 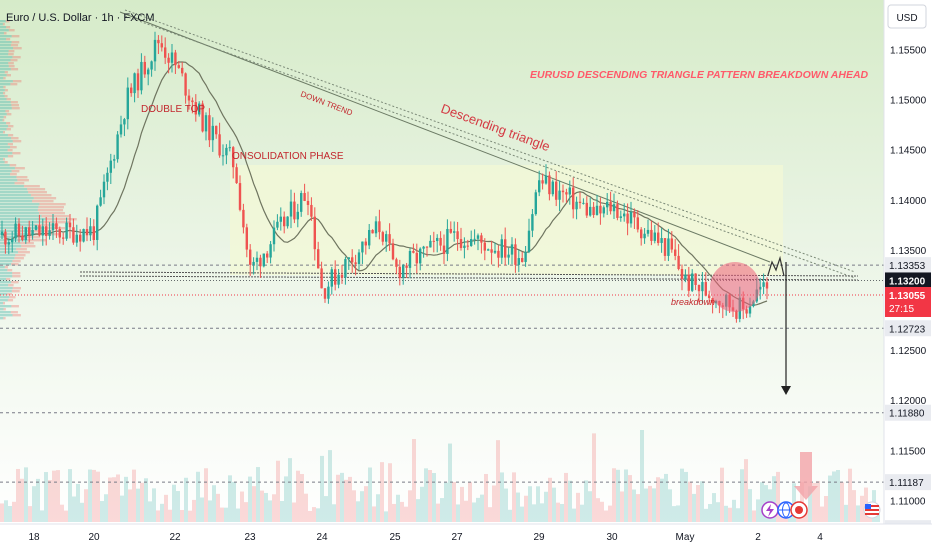 I want to click on currency-button, so click(x=907, y=16).